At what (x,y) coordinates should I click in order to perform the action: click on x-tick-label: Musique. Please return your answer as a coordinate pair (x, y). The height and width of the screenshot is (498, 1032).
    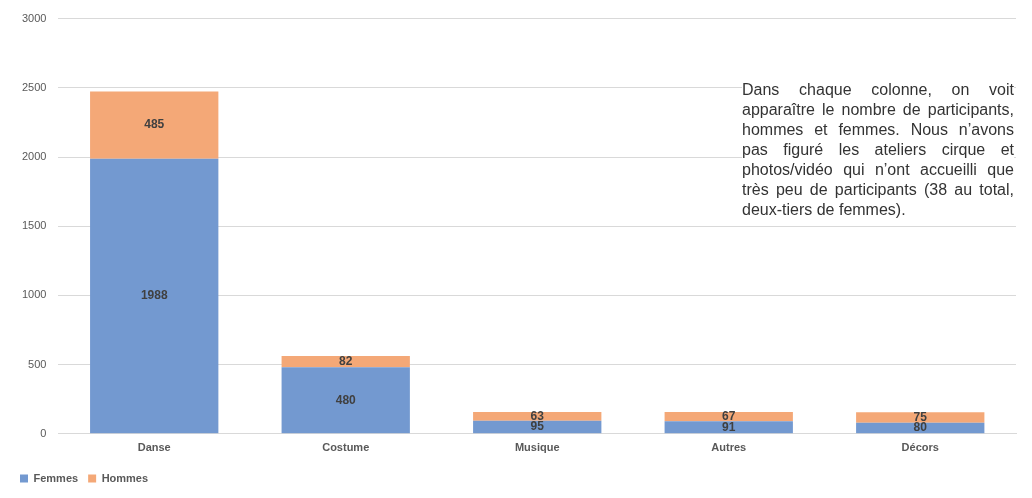
    Looking at the image, I should click on (537, 447).